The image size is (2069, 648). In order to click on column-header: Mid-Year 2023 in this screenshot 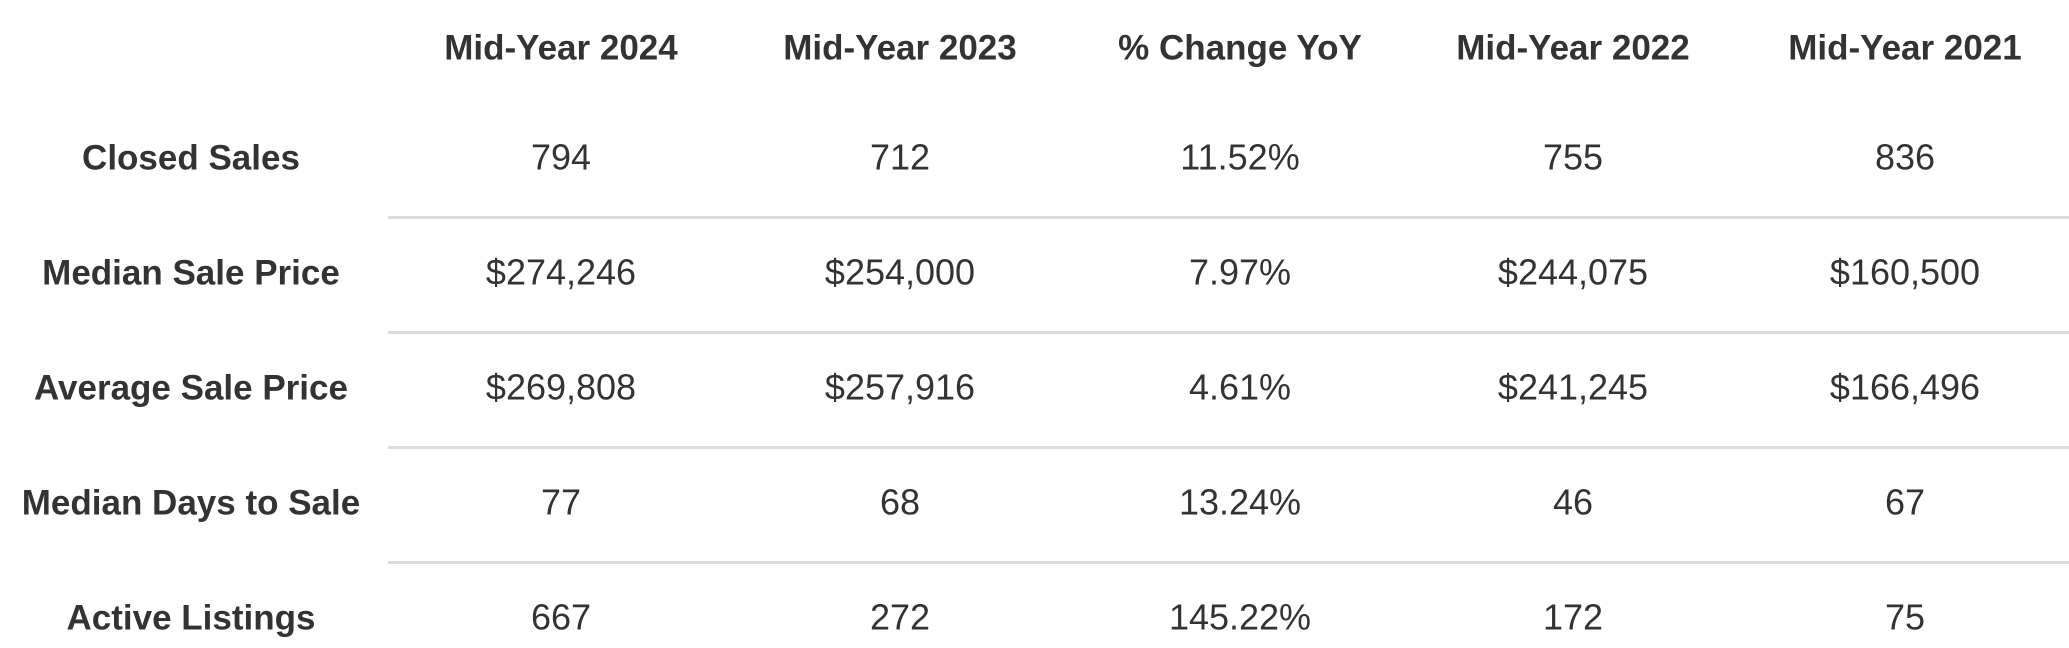, I will do `click(899, 47)`.